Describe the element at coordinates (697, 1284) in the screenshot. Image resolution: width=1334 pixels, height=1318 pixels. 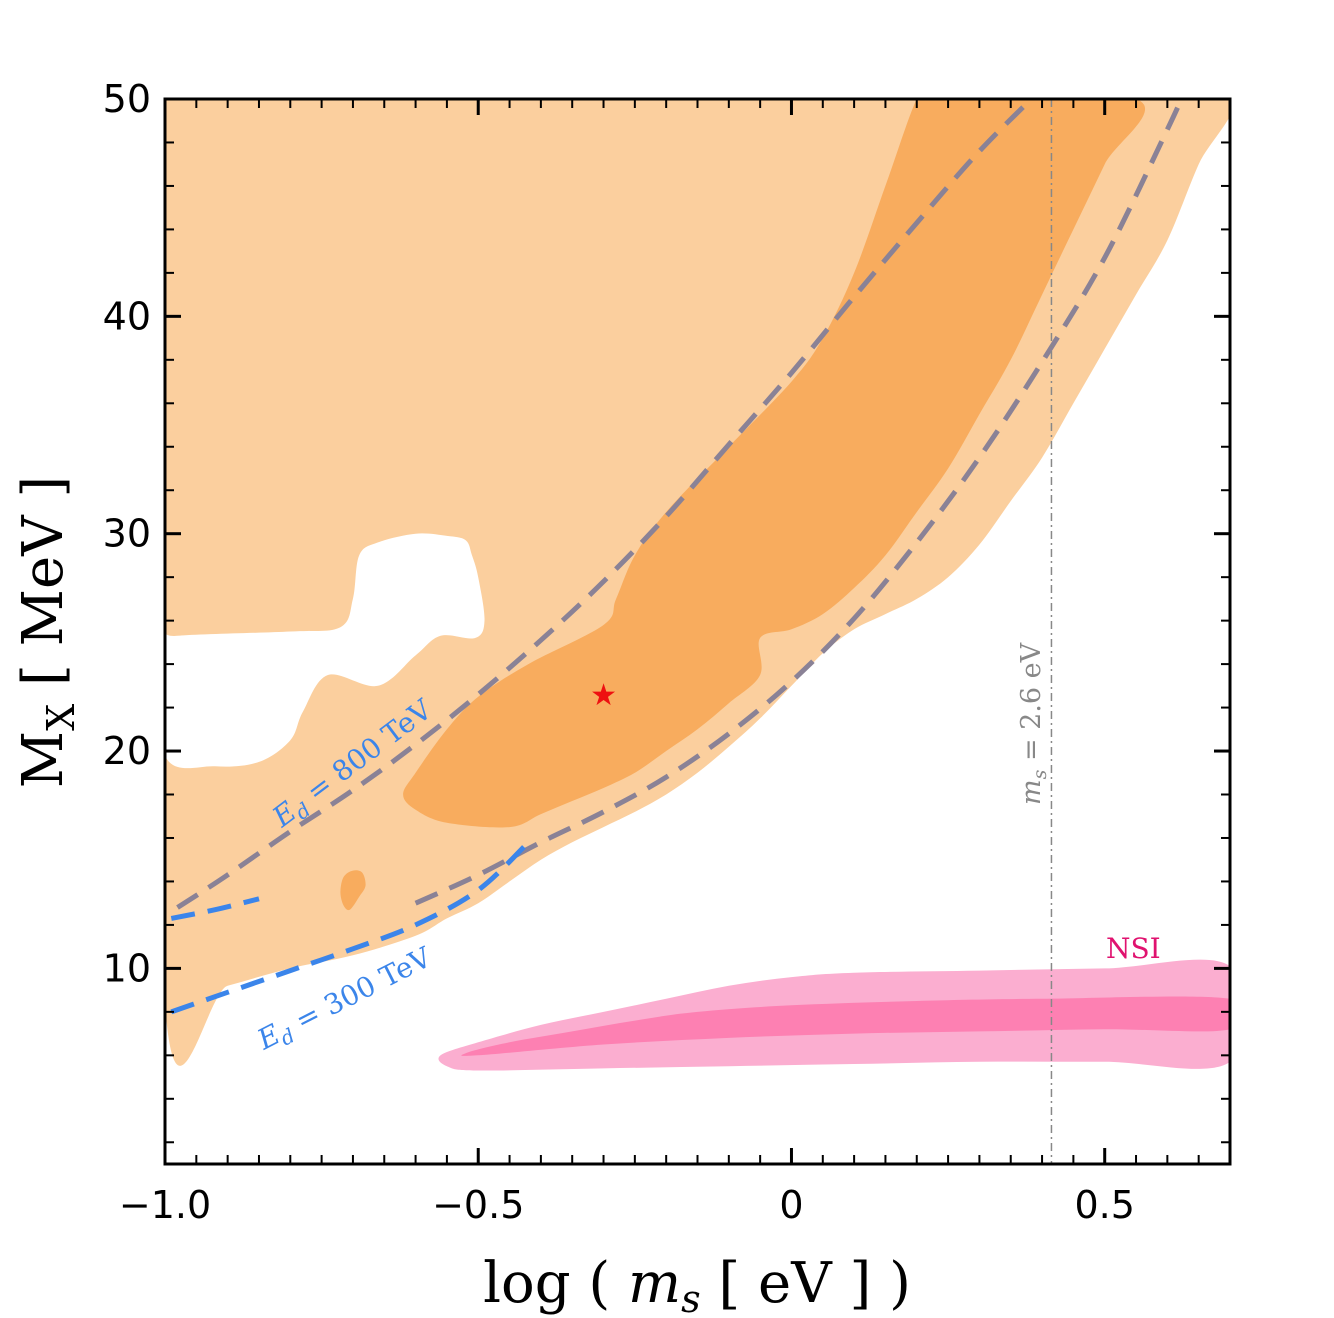
I see `x-axis-title: log ( ms [ eV ] )` at that location.